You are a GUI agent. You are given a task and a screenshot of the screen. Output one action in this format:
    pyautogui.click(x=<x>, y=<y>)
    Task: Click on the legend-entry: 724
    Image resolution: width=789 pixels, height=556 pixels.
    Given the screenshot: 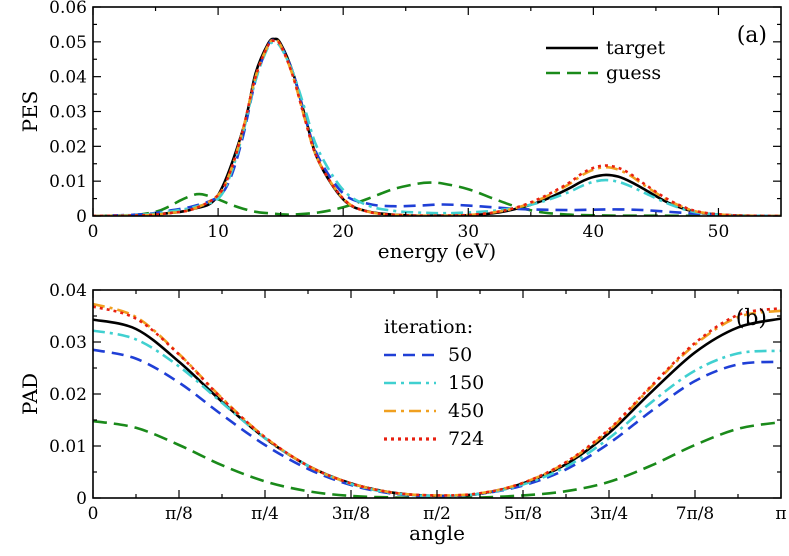 What is the action you would take?
    pyautogui.click(x=466, y=439)
    